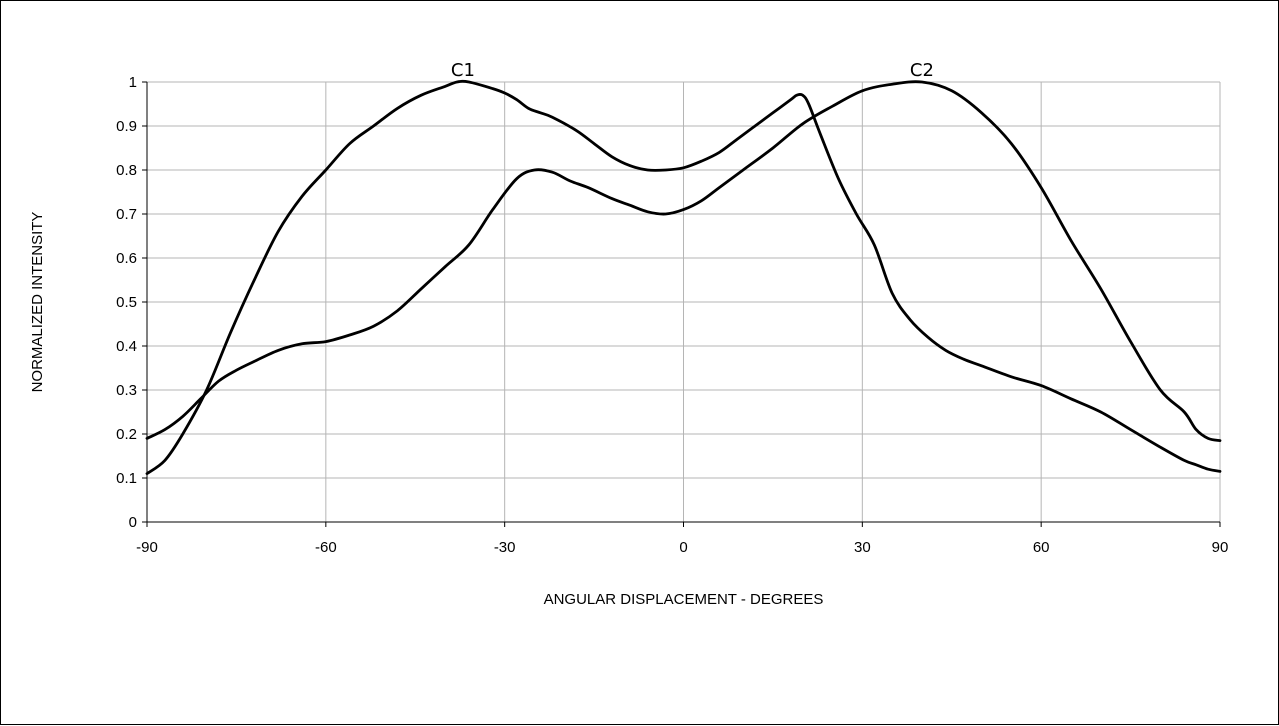 The image size is (1279, 726). I want to click on y-tick-label: 0.4, so click(126, 346).